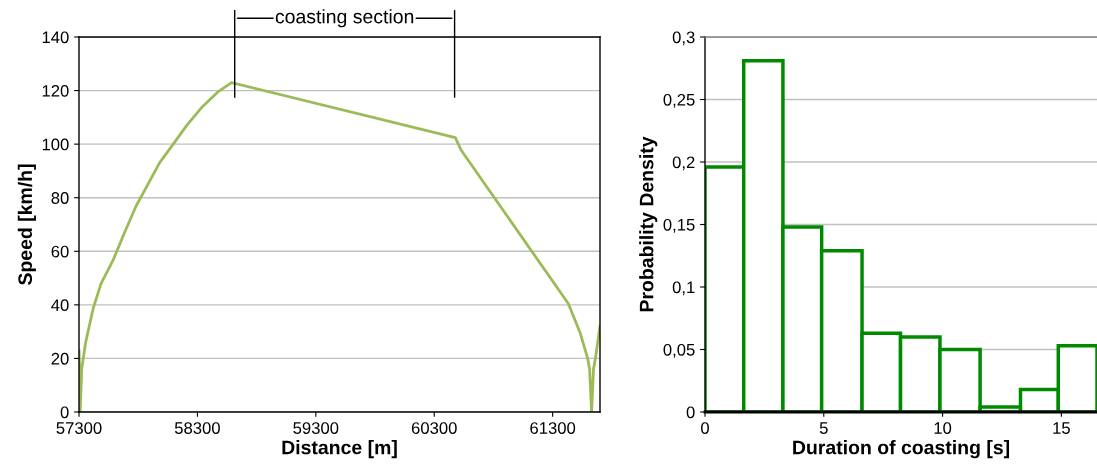 This screenshot has width=1097, height=468. Describe the element at coordinates (434, 428) in the screenshot. I see `x-tick-label: 60300` at that location.